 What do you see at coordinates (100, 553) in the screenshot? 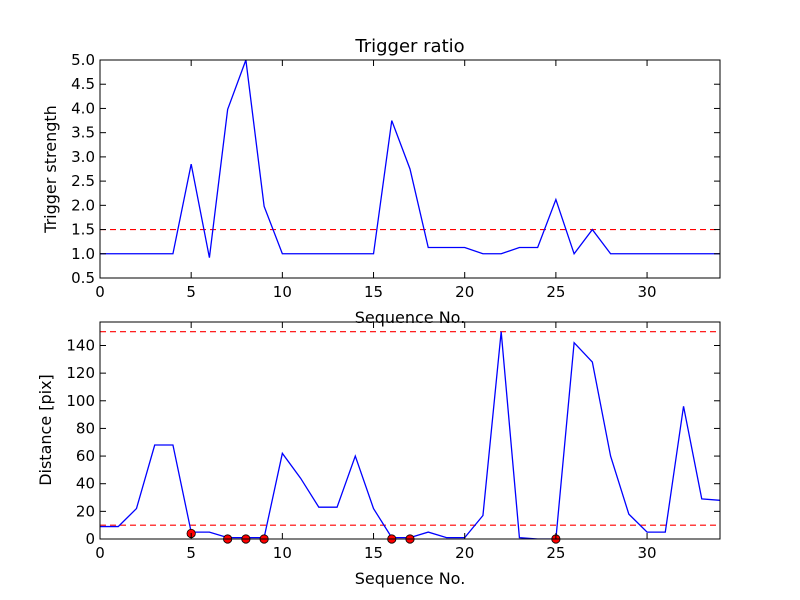
I see `distance-x-tick-label: 0` at bounding box center [100, 553].